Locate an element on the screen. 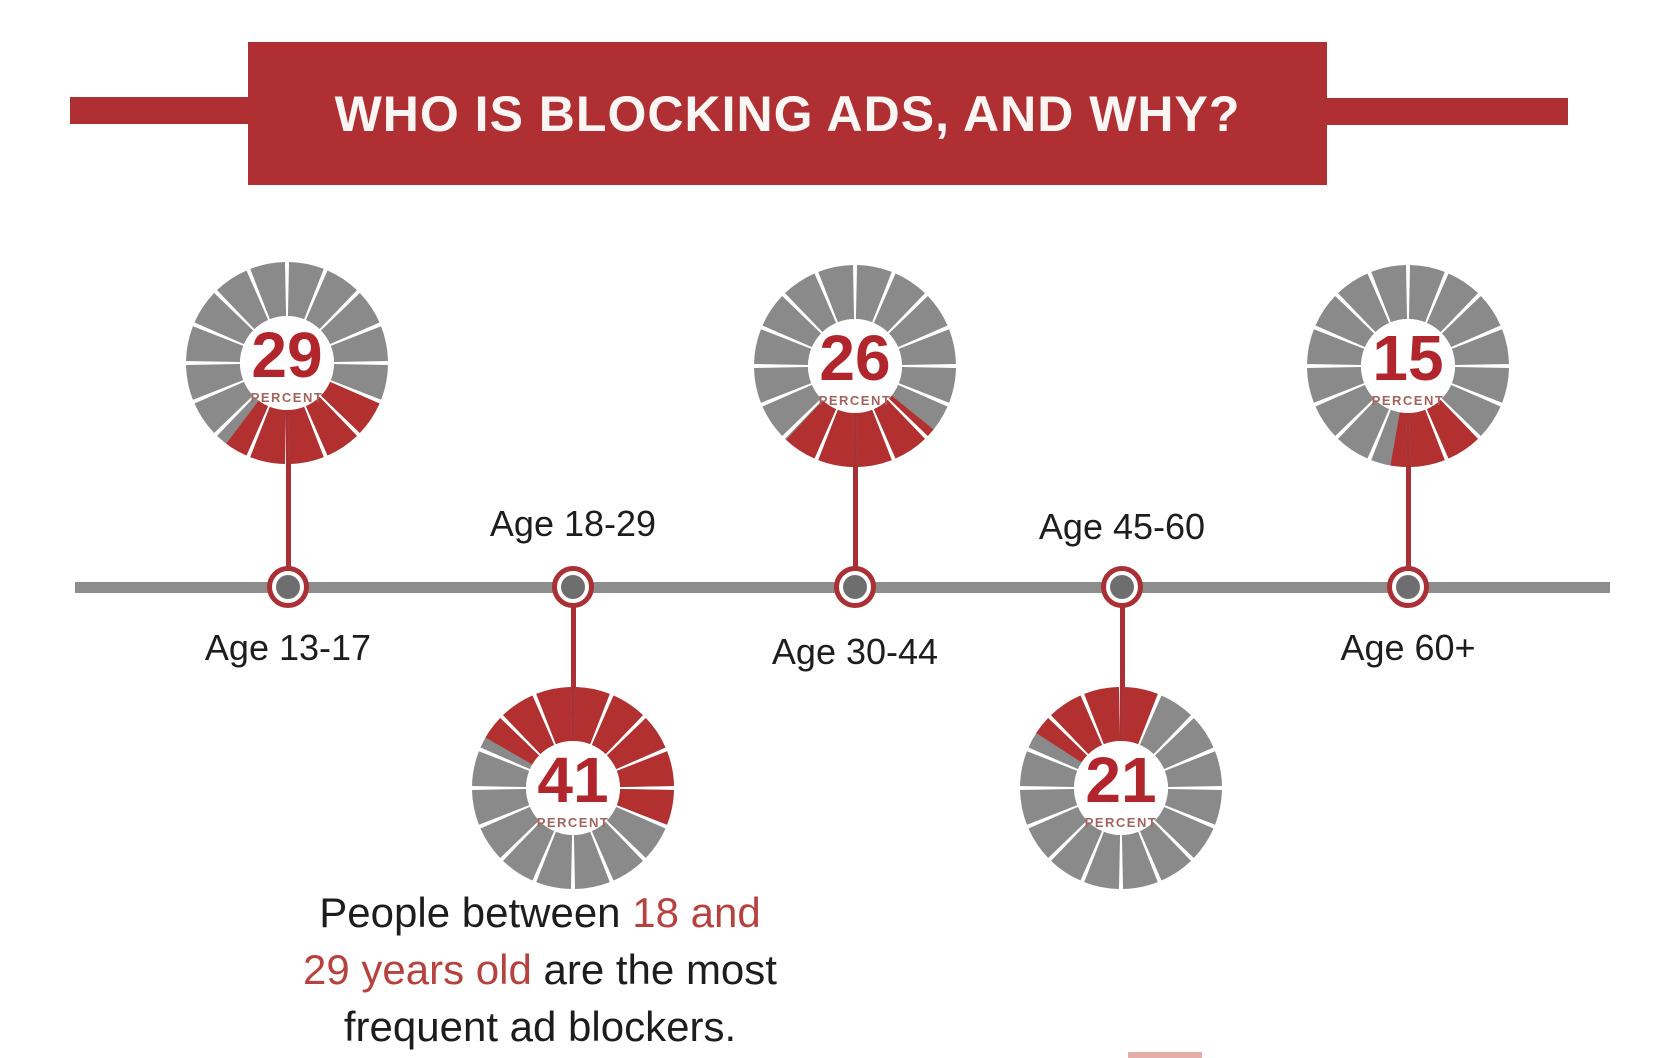 This screenshot has width=1672, height=1058. age-label: Age 60+ is located at coordinates (1408, 647).